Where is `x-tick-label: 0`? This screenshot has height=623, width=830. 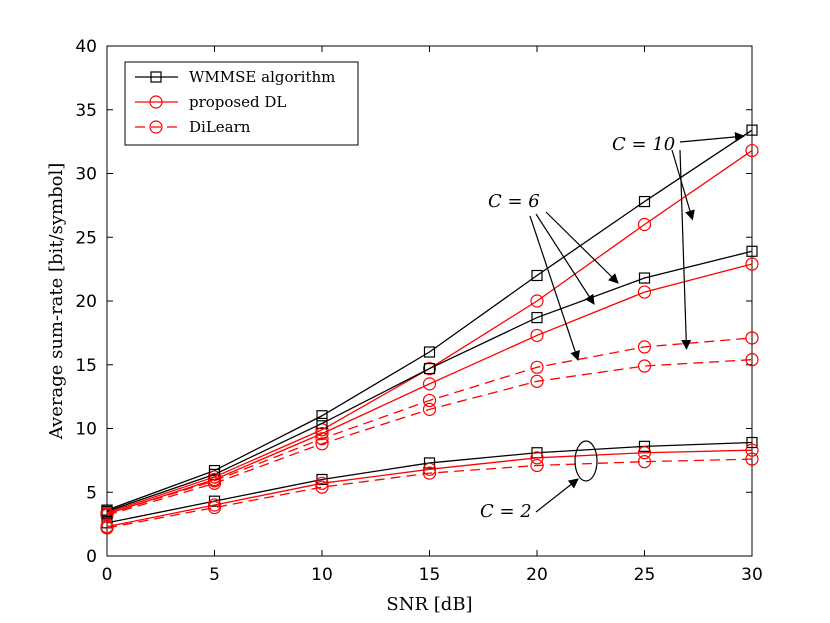
x-tick-label: 0 is located at coordinates (107, 575).